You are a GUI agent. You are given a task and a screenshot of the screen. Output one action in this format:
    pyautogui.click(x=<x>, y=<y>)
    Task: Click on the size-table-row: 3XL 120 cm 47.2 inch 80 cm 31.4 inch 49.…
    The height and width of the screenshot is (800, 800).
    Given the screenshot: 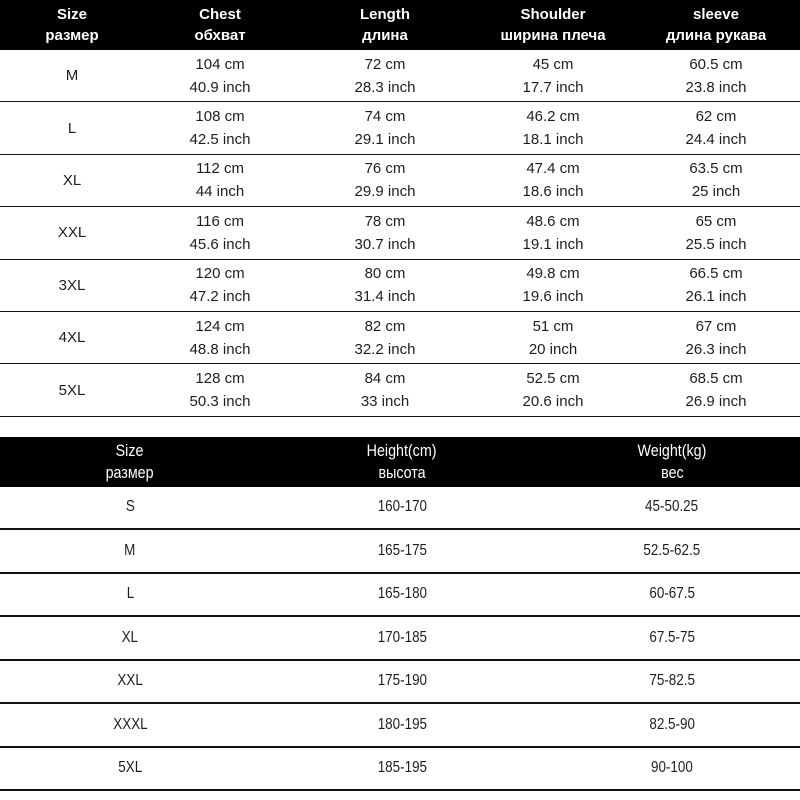 What is the action you would take?
    pyautogui.click(x=400, y=286)
    